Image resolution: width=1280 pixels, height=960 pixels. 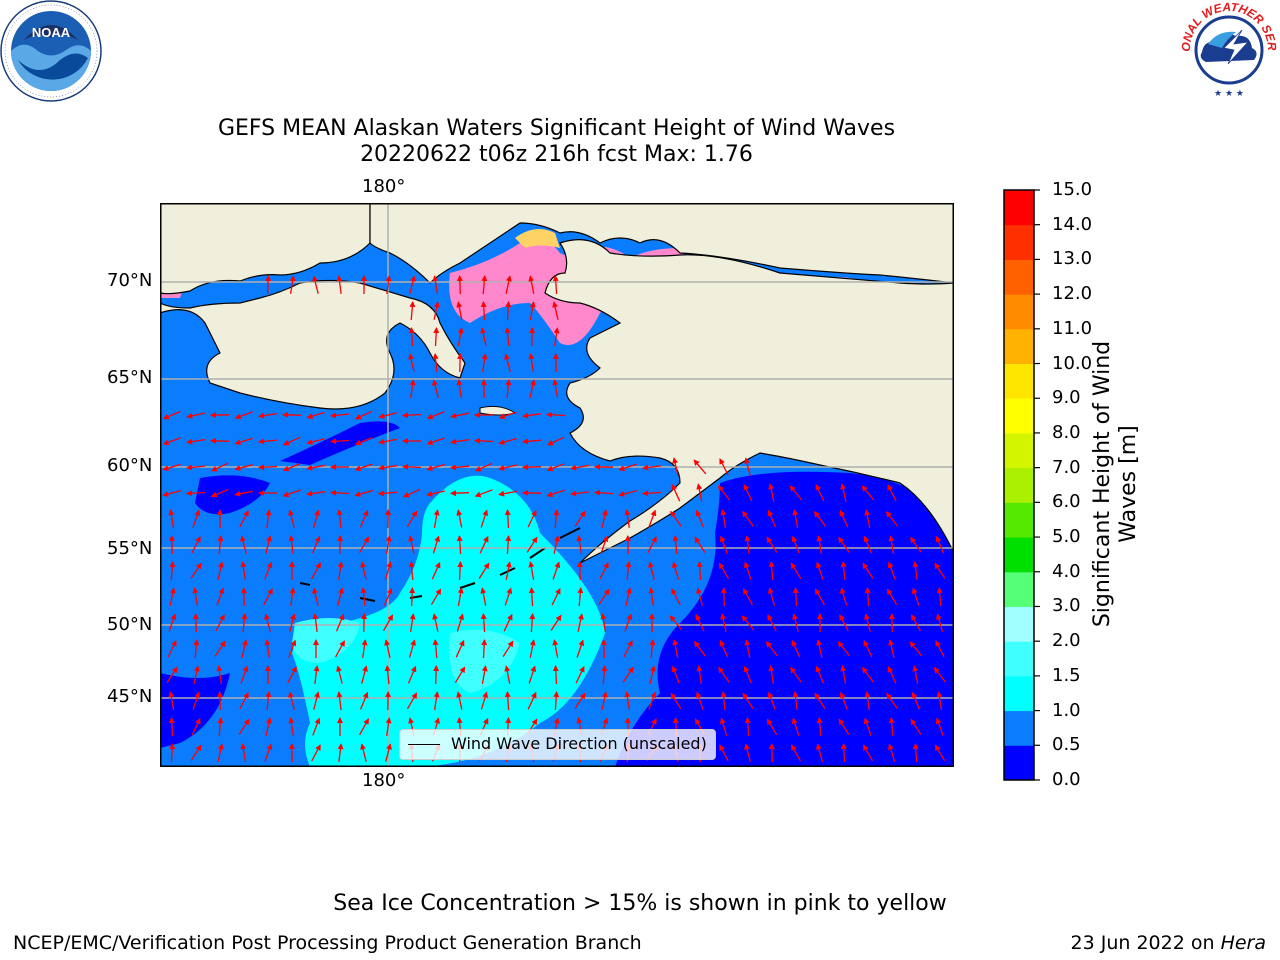 What do you see at coordinates (1072, 259) in the screenshot?
I see `colorbar-tick-label: 13.0` at bounding box center [1072, 259].